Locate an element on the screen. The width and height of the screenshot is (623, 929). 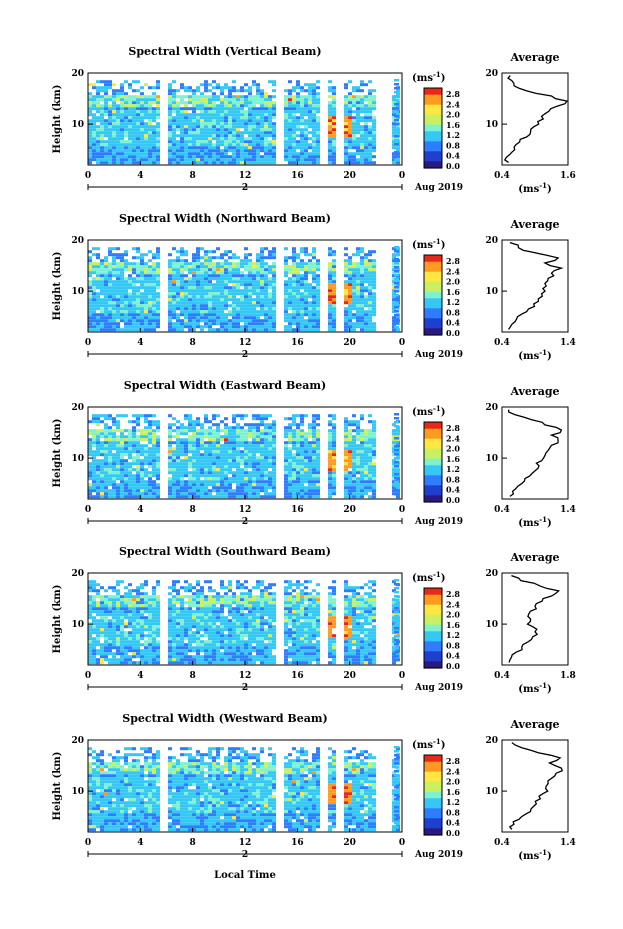
side-strip-cell is located at coordinates (396, 84).